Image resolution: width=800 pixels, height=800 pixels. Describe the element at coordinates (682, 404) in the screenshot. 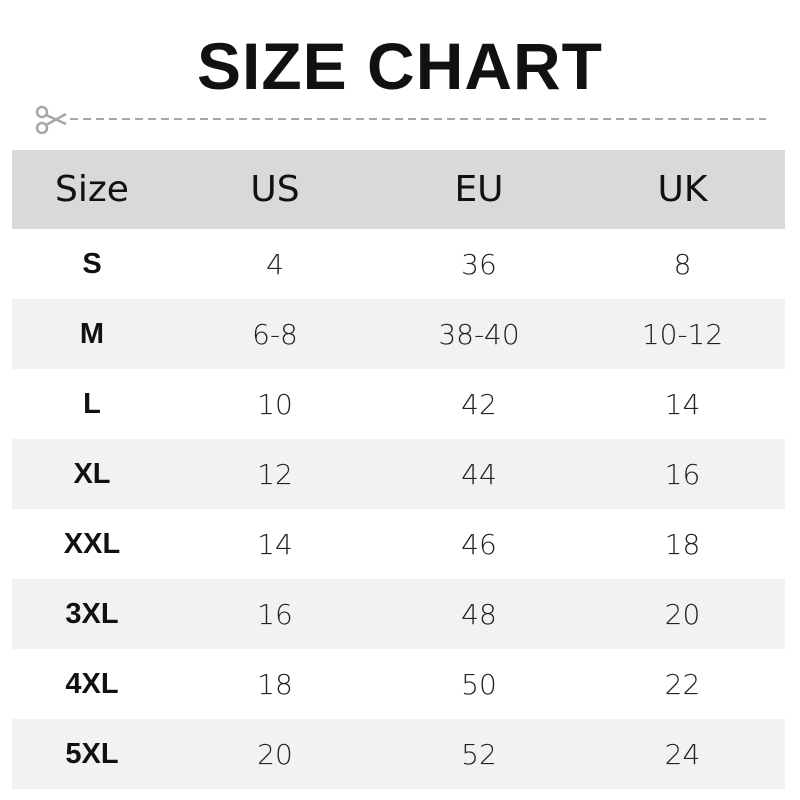

I see `cell-uk: 14` at that location.